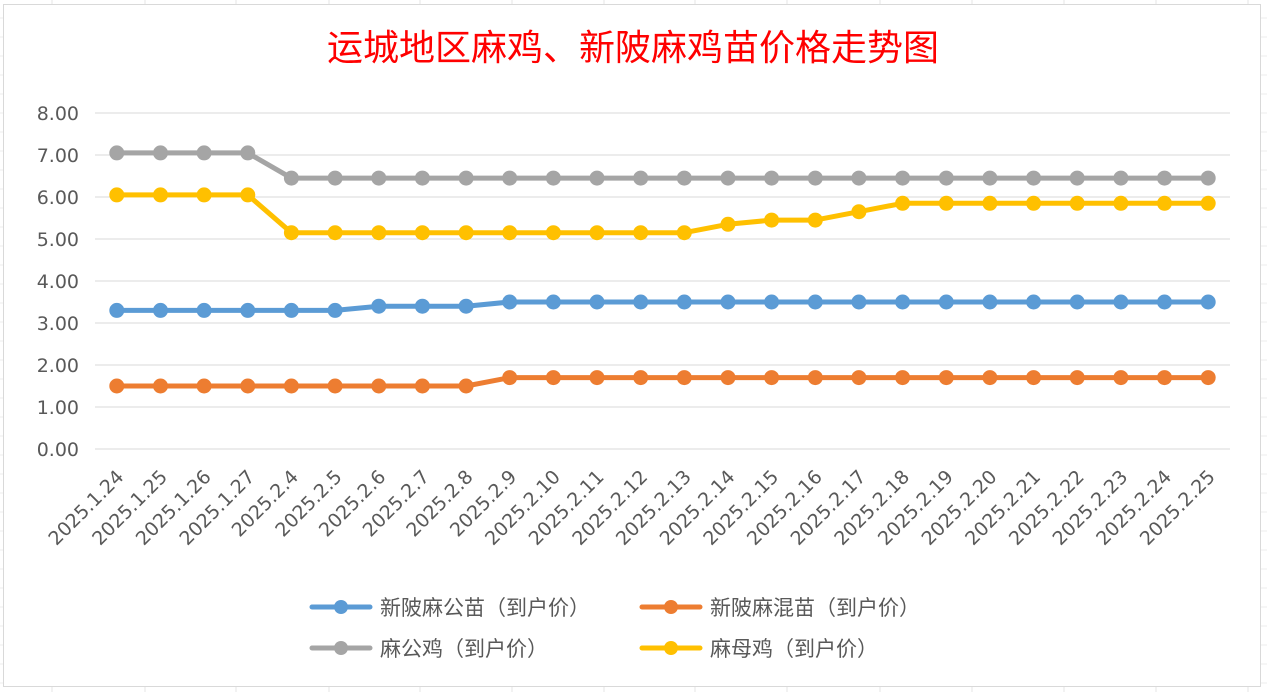  I want to click on chart-legend: 新陂麻公苗（到户价） 新陂麻混苗（到户价） 麻公鸡（到户价） 麻母鸡（到户价）, so click(614, 628).